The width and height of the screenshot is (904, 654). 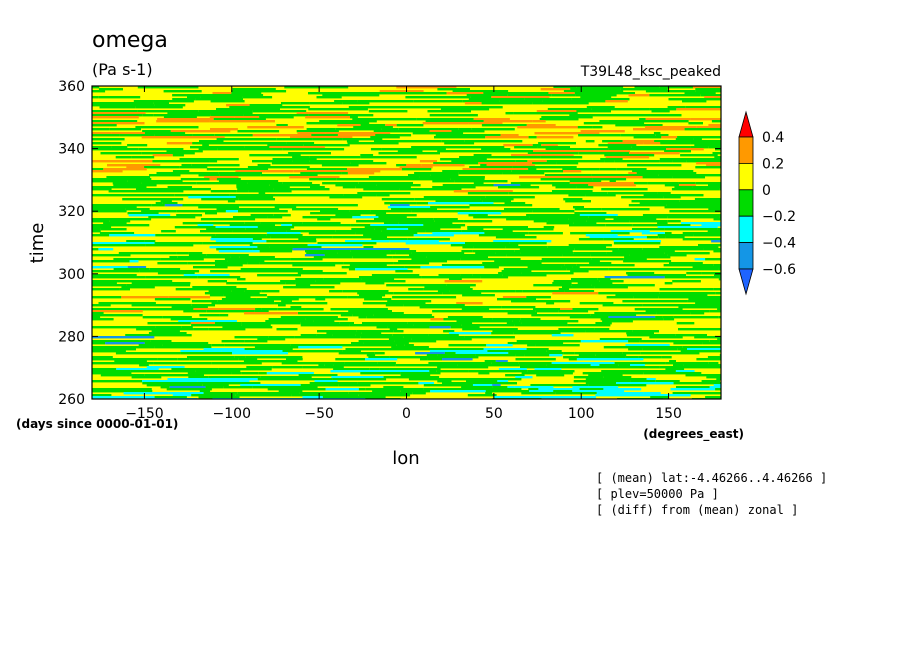 I want to click on case-label: T39L48_ksc_peaked, so click(x=650, y=72).